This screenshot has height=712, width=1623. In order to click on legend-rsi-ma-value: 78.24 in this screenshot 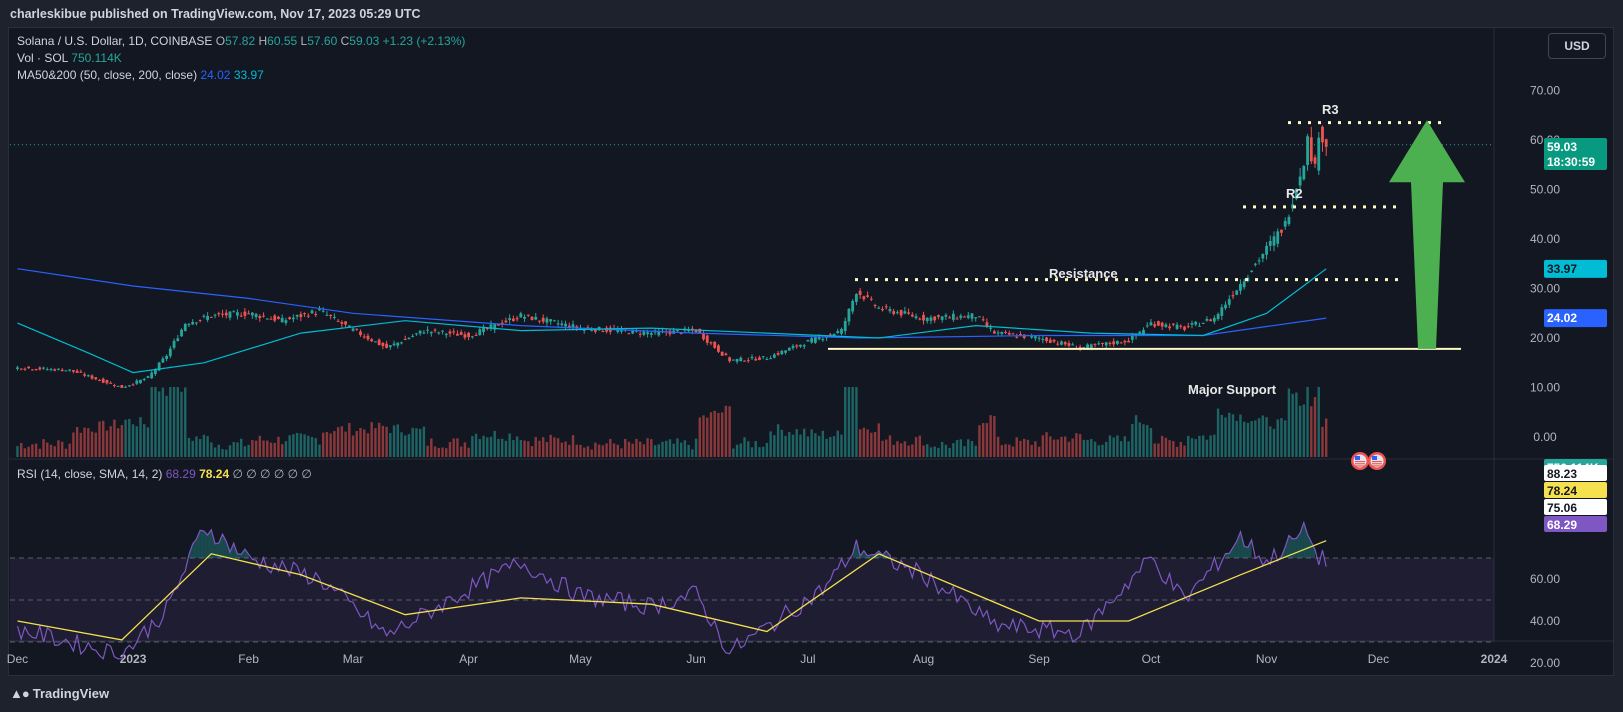, I will do `click(214, 474)`.